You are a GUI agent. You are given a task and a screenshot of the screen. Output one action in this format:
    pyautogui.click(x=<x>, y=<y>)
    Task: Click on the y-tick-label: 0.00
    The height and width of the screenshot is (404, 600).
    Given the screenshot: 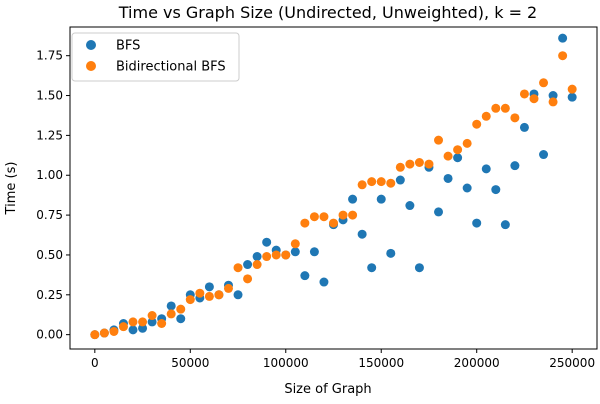 What is the action you would take?
    pyautogui.click(x=49, y=335)
    